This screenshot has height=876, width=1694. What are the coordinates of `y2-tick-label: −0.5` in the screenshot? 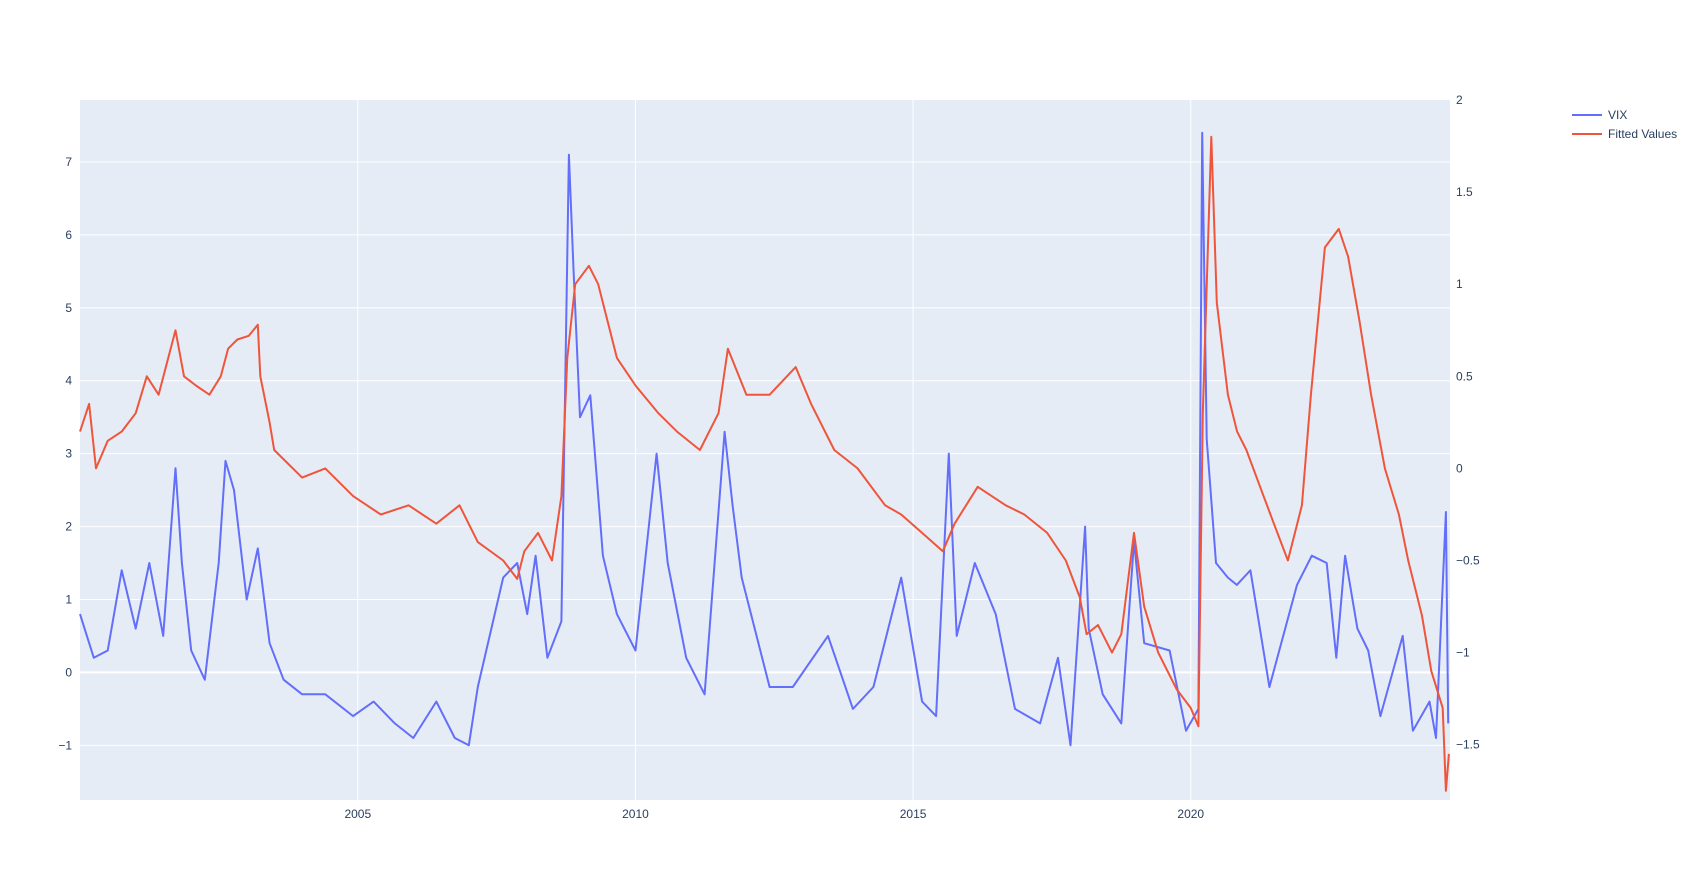 It's located at (1468, 561).